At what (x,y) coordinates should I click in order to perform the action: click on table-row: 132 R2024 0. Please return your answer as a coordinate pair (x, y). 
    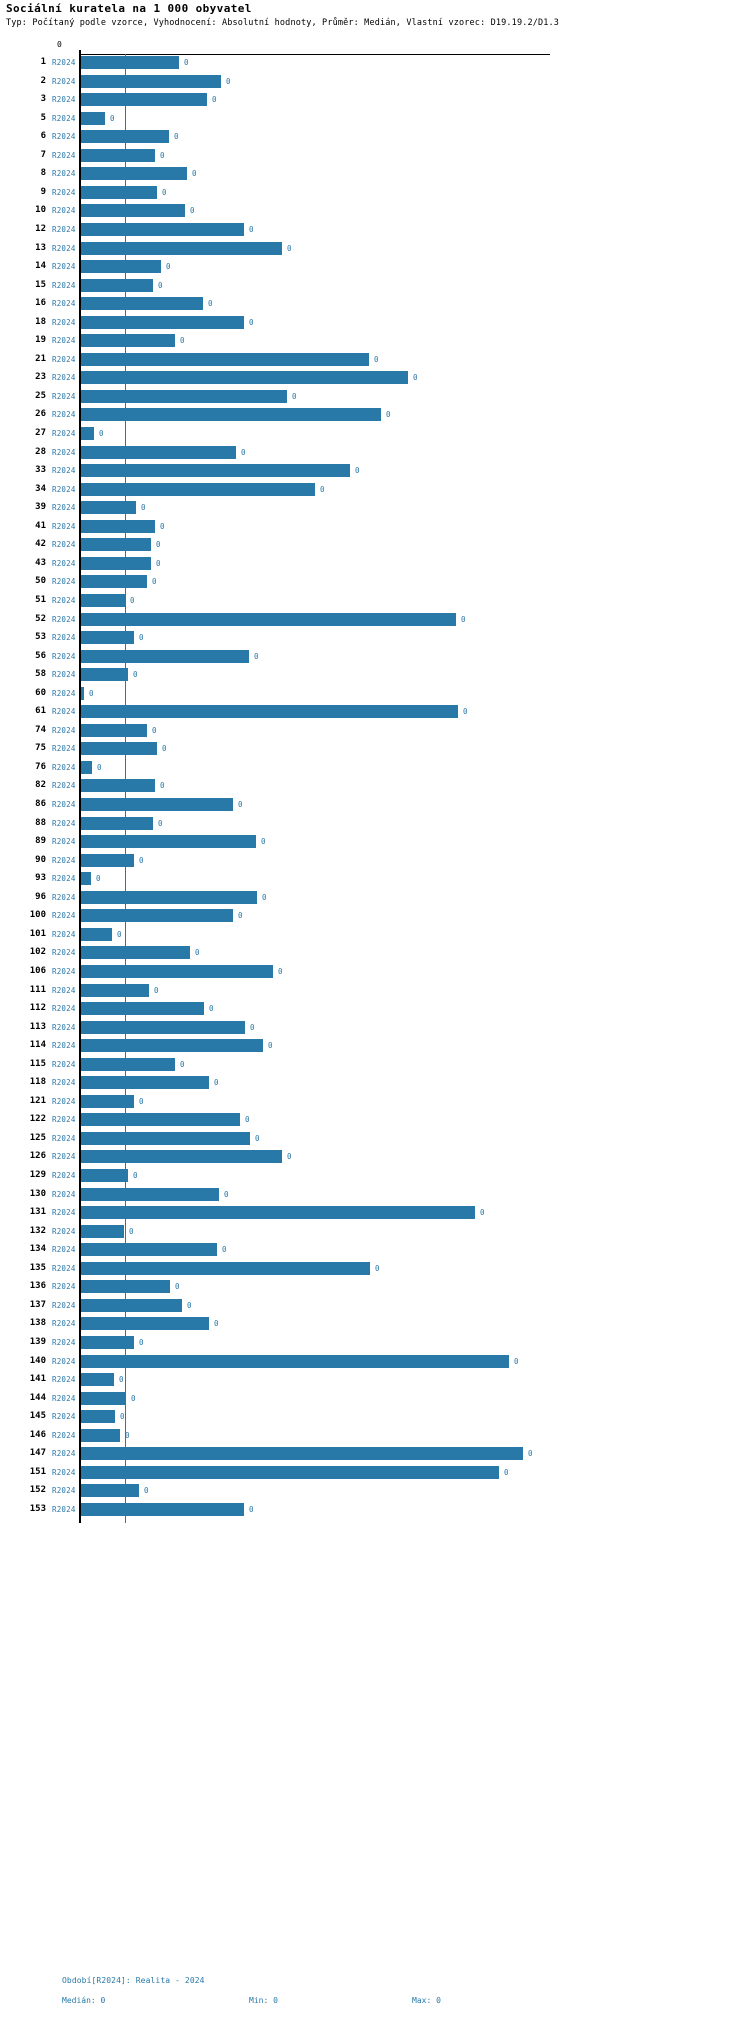
    Looking at the image, I should click on (375, 1232).